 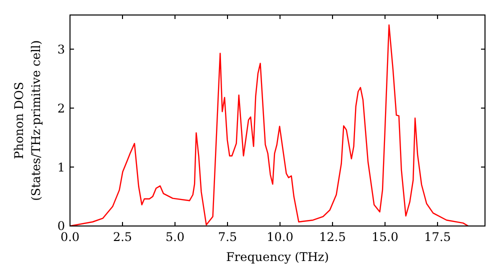 I want to click on x-axis-title: Frequency (THz), so click(x=277, y=257).